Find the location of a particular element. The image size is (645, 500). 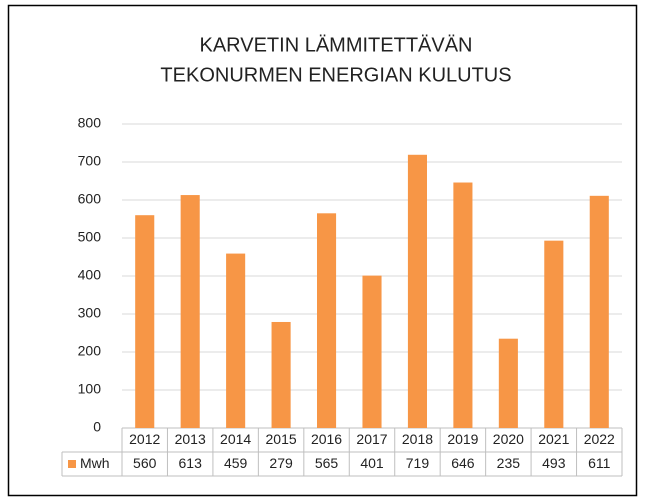

y-tick-label: 800 is located at coordinates (90, 123).